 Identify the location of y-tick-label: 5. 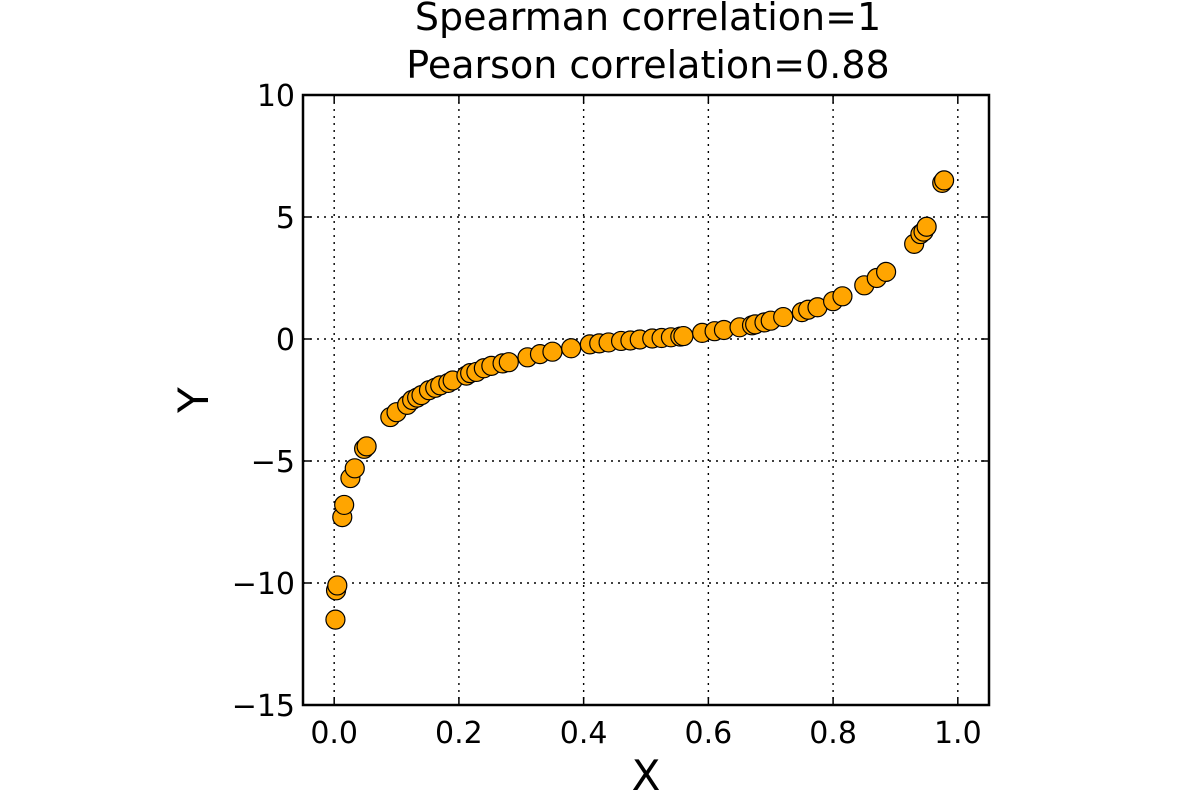
(285, 218).